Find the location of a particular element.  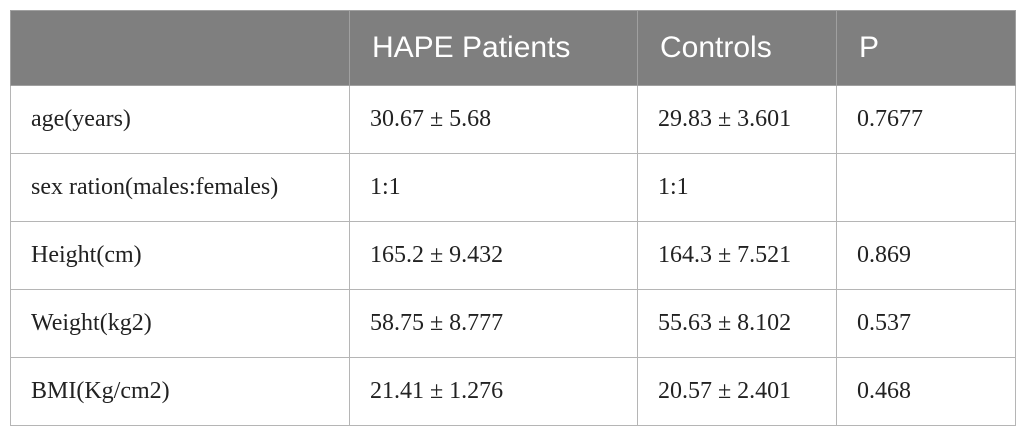

table-cell: 0.7677 is located at coordinates (926, 119).